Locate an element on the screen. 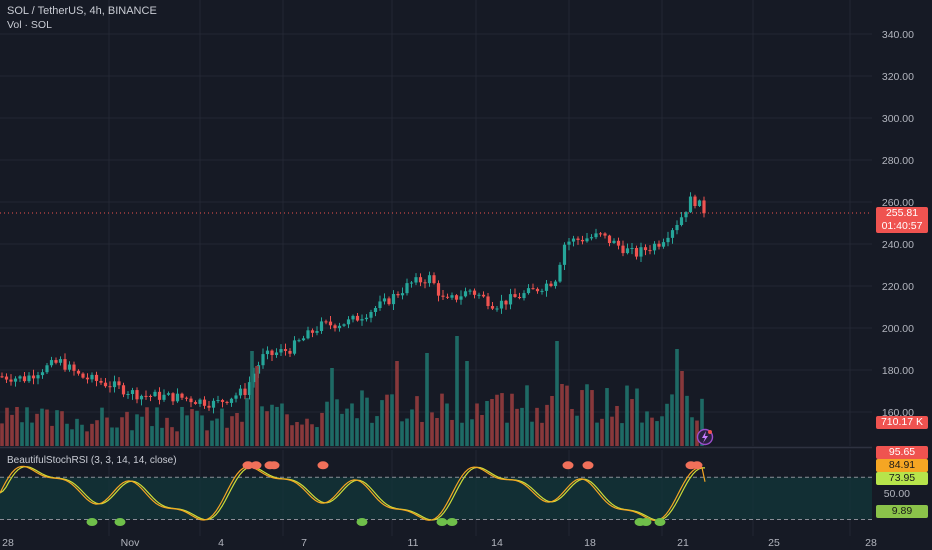  oscillator-k-line is located at coordinates (353, 493).